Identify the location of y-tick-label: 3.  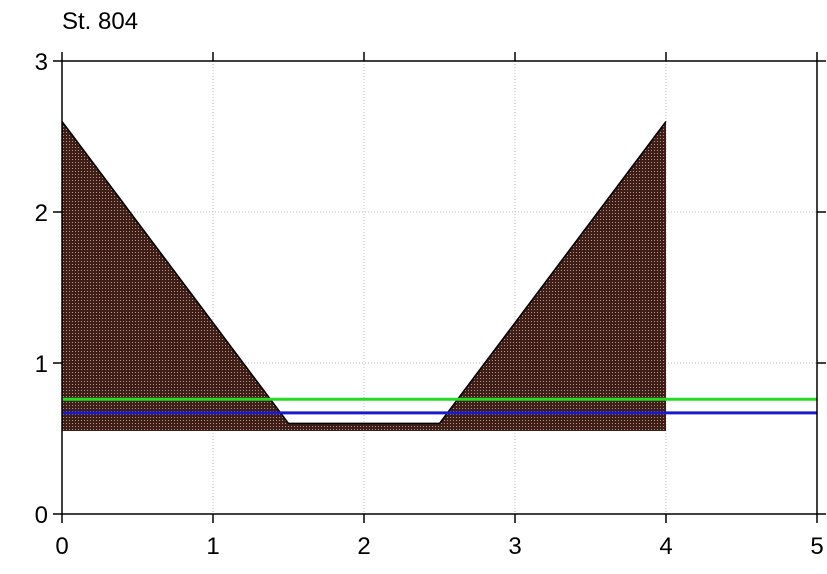
(41, 62).